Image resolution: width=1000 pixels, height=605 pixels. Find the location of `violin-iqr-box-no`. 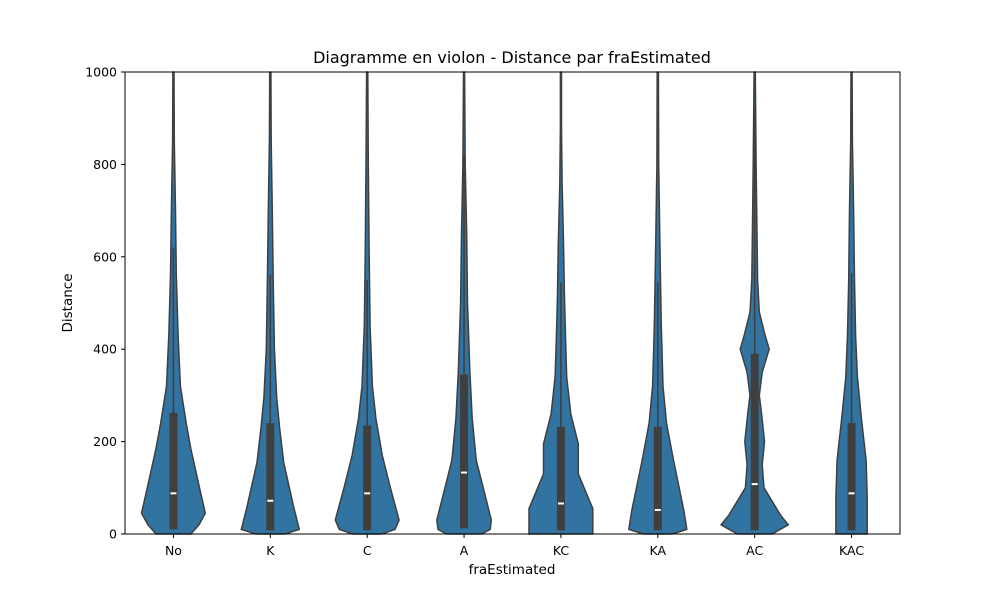

violin-iqr-box-no is located at coordinates (173, 471).